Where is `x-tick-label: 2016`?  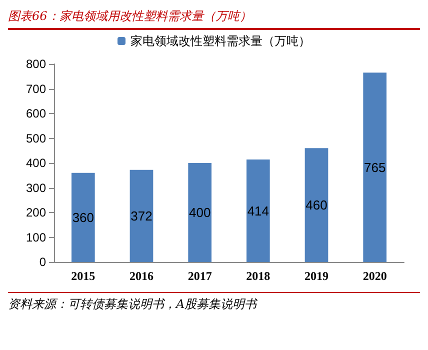
x-tick-label: 2016 is located at coordinates (142, 276).